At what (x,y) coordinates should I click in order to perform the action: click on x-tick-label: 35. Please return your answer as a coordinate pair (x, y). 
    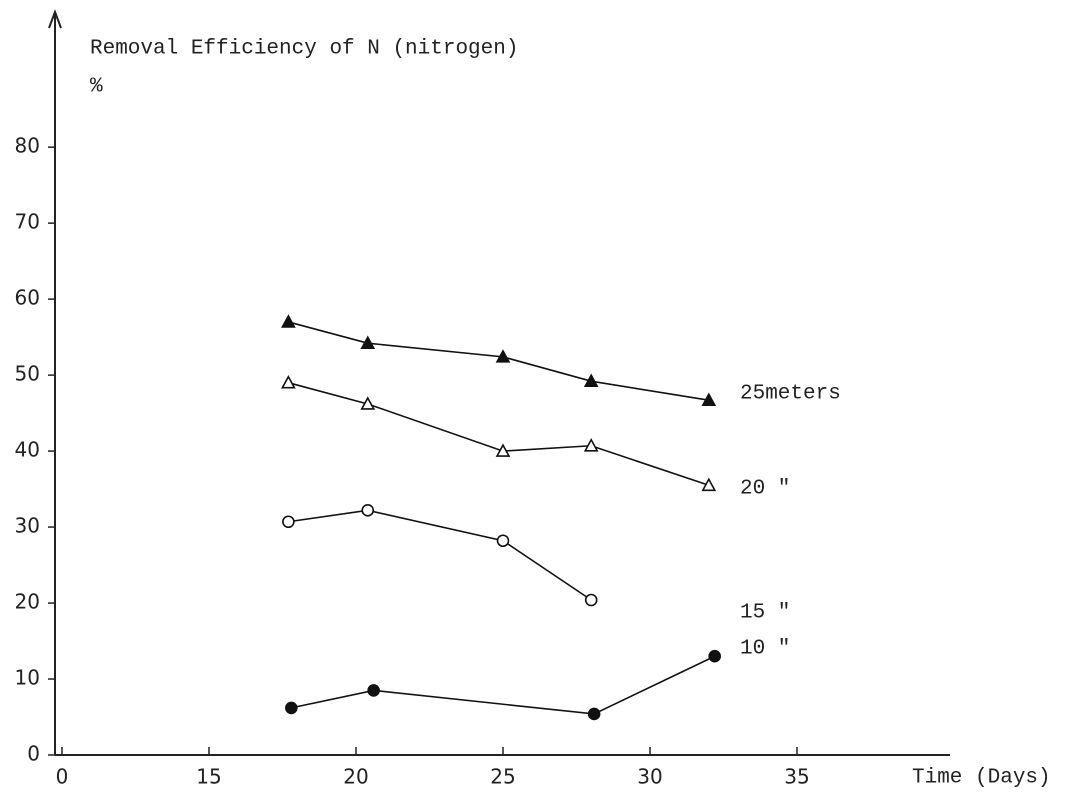
    Looking at the image, I should click on (796, 777).